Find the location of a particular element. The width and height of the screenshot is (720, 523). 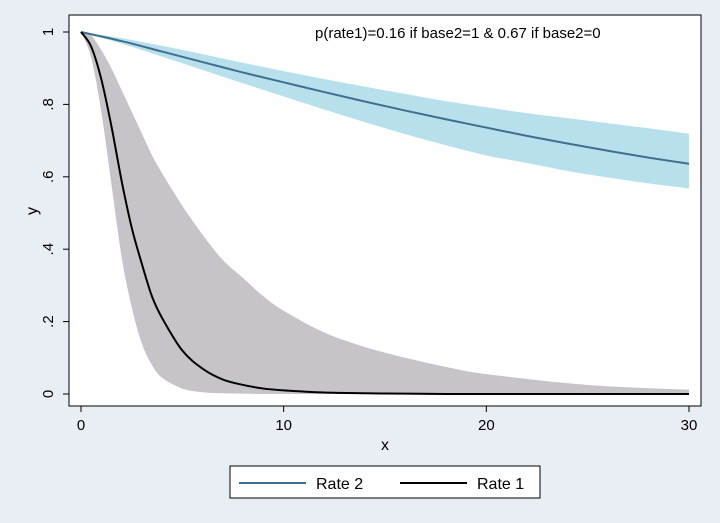

x-tick-label: 10 is located at coordinates (283, 425).